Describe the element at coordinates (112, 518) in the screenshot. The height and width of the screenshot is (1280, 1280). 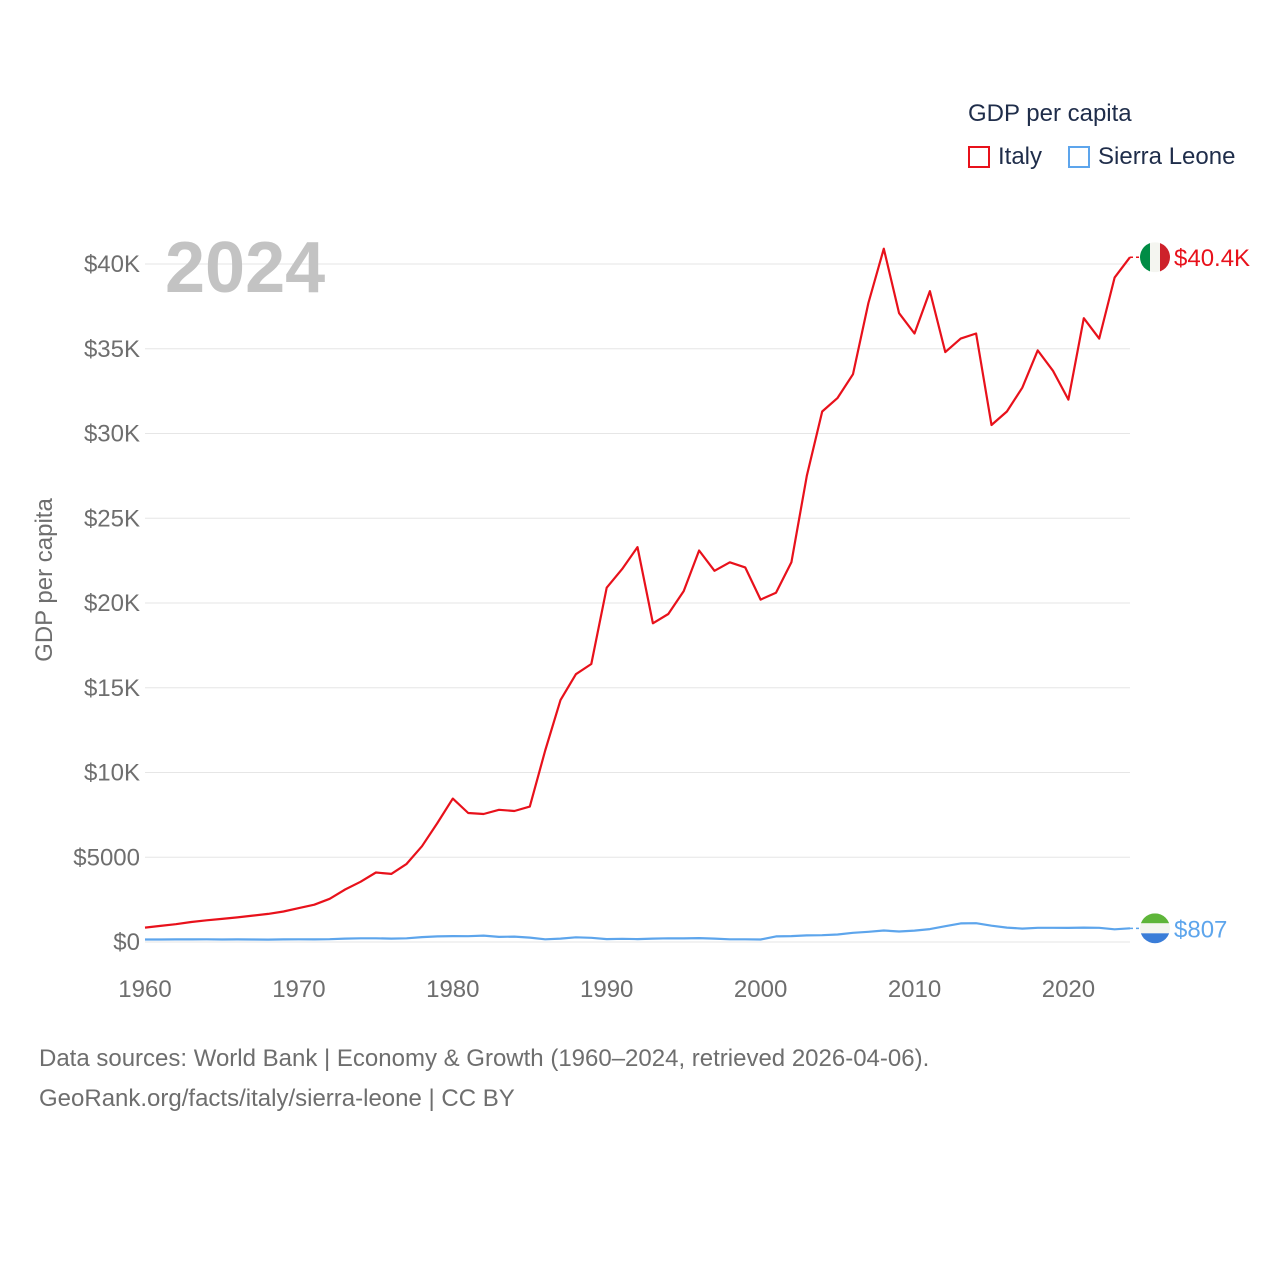
I see `y-tick-label: $25K` at that location.